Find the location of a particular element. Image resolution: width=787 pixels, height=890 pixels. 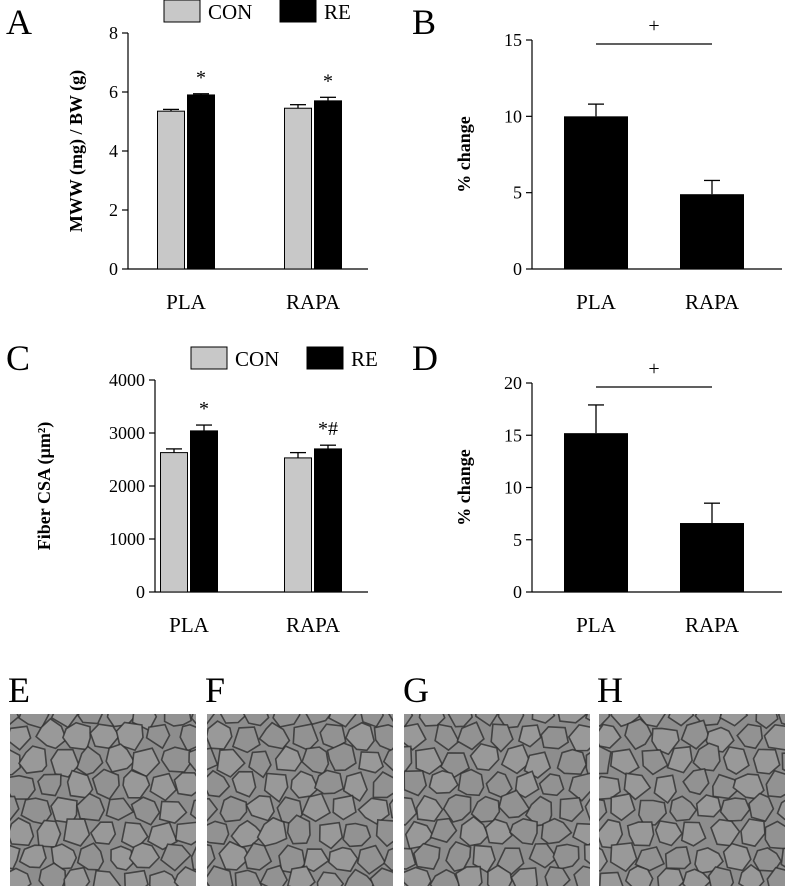

panel-b-xtick-label: RAPA is located at coordinates (712, 302).